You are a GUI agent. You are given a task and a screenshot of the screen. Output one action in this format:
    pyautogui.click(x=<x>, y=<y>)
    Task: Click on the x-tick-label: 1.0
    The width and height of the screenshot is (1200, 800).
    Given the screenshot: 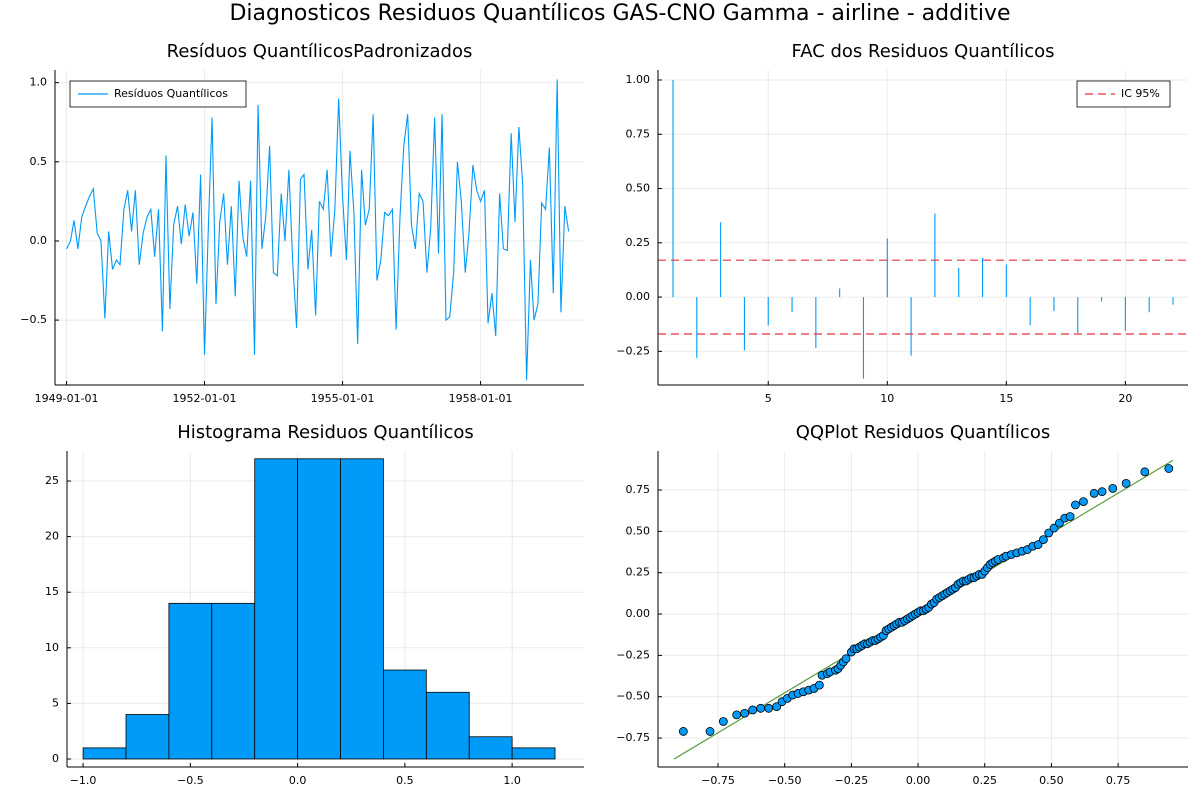 What is the action you would take?
    pyautogui.click(x=512, y=780)
    